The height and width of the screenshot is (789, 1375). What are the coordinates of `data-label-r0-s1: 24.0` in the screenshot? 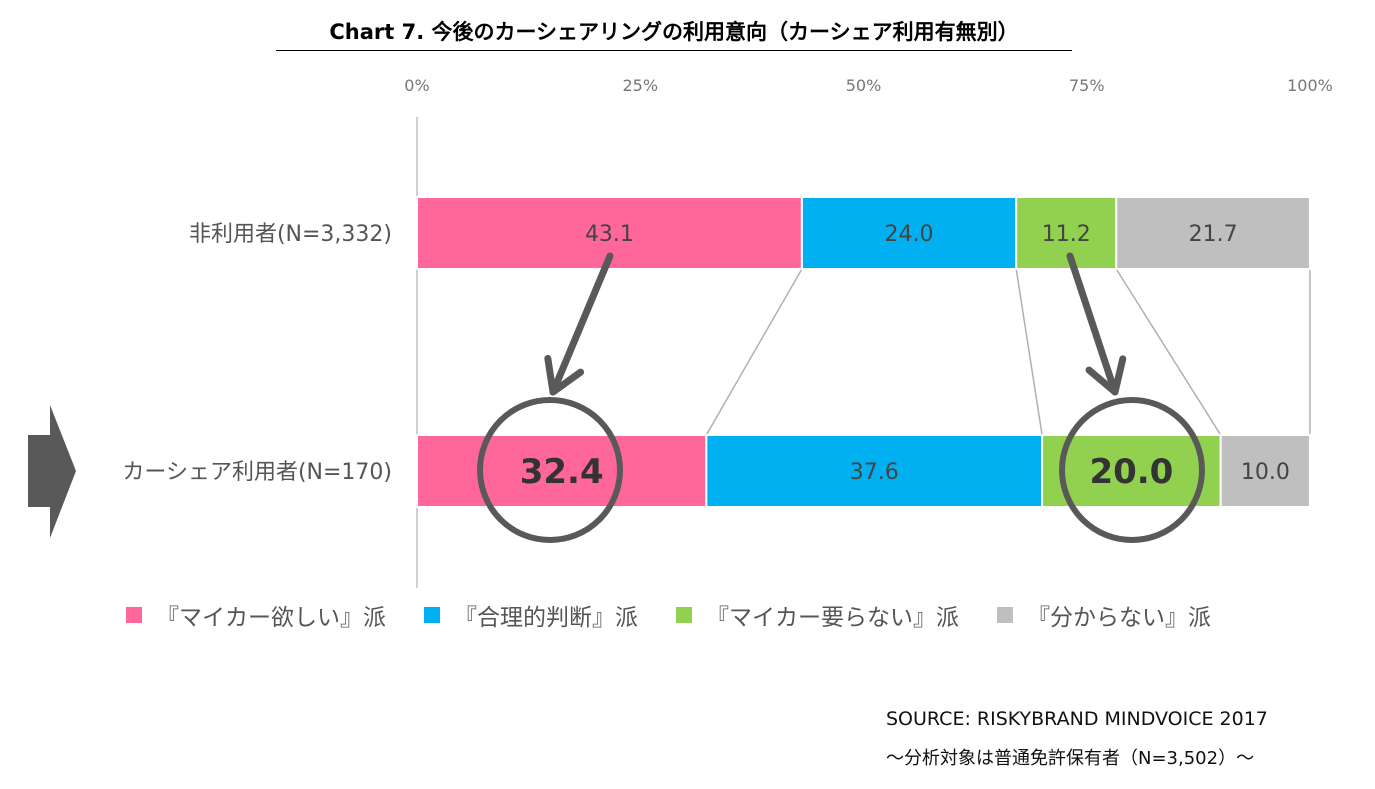 It's located at (909, 234).